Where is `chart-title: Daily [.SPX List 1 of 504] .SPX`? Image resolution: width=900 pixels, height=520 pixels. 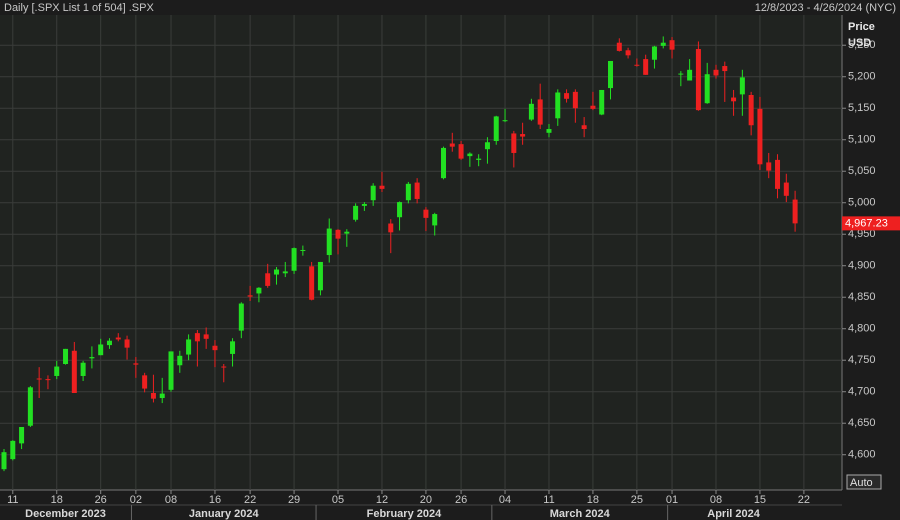
chart-title: Daily [.SPX List 1 of 504] .SPX is located at coordinates (79, 8).